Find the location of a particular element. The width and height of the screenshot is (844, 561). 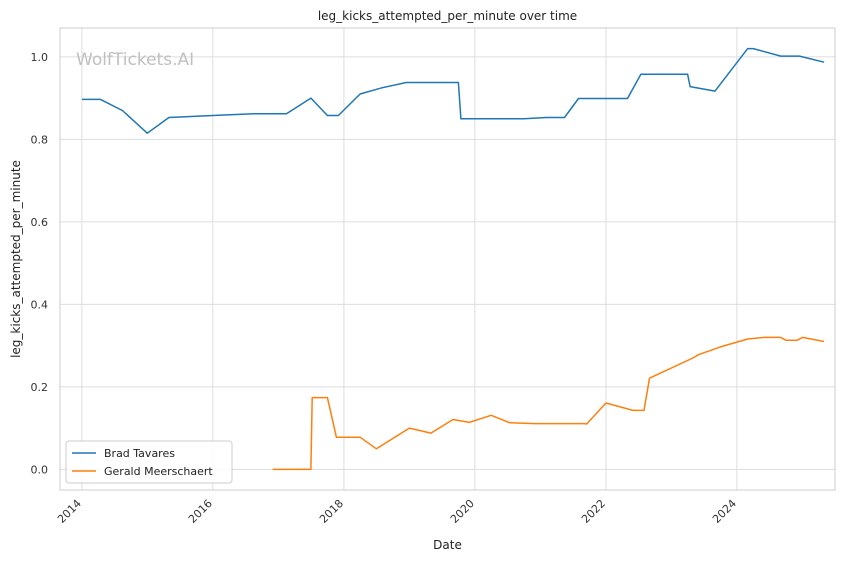

x-tick-label: 2024 is located at coordinates (724, 511).